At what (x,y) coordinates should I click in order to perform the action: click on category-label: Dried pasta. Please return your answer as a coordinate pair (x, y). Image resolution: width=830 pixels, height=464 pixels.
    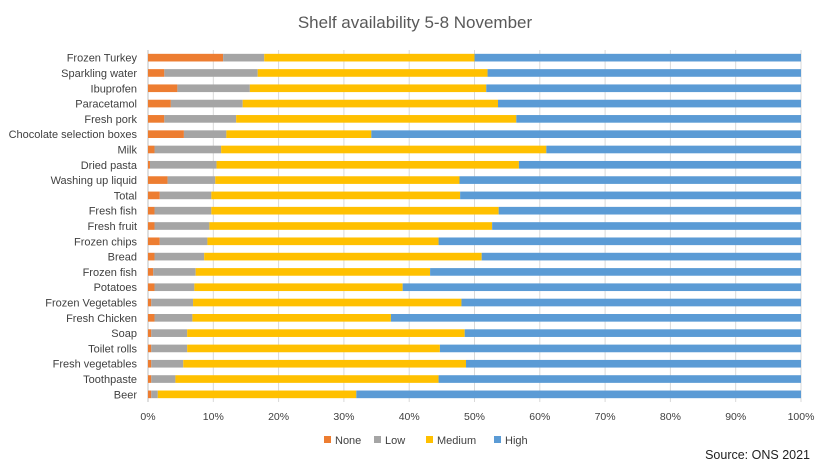
    Looking at the image, I should click on (109, 166).